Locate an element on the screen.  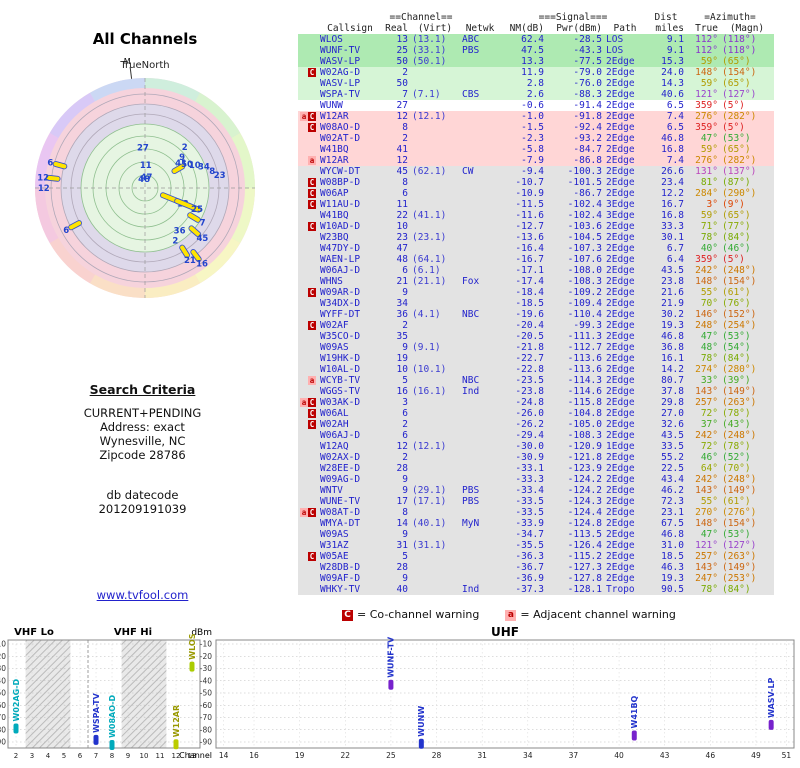
table-row: W09AG-D 9 -33.3 -124.2 2Edge 43.4 242° (248°) is located at coordinates (536, 479).